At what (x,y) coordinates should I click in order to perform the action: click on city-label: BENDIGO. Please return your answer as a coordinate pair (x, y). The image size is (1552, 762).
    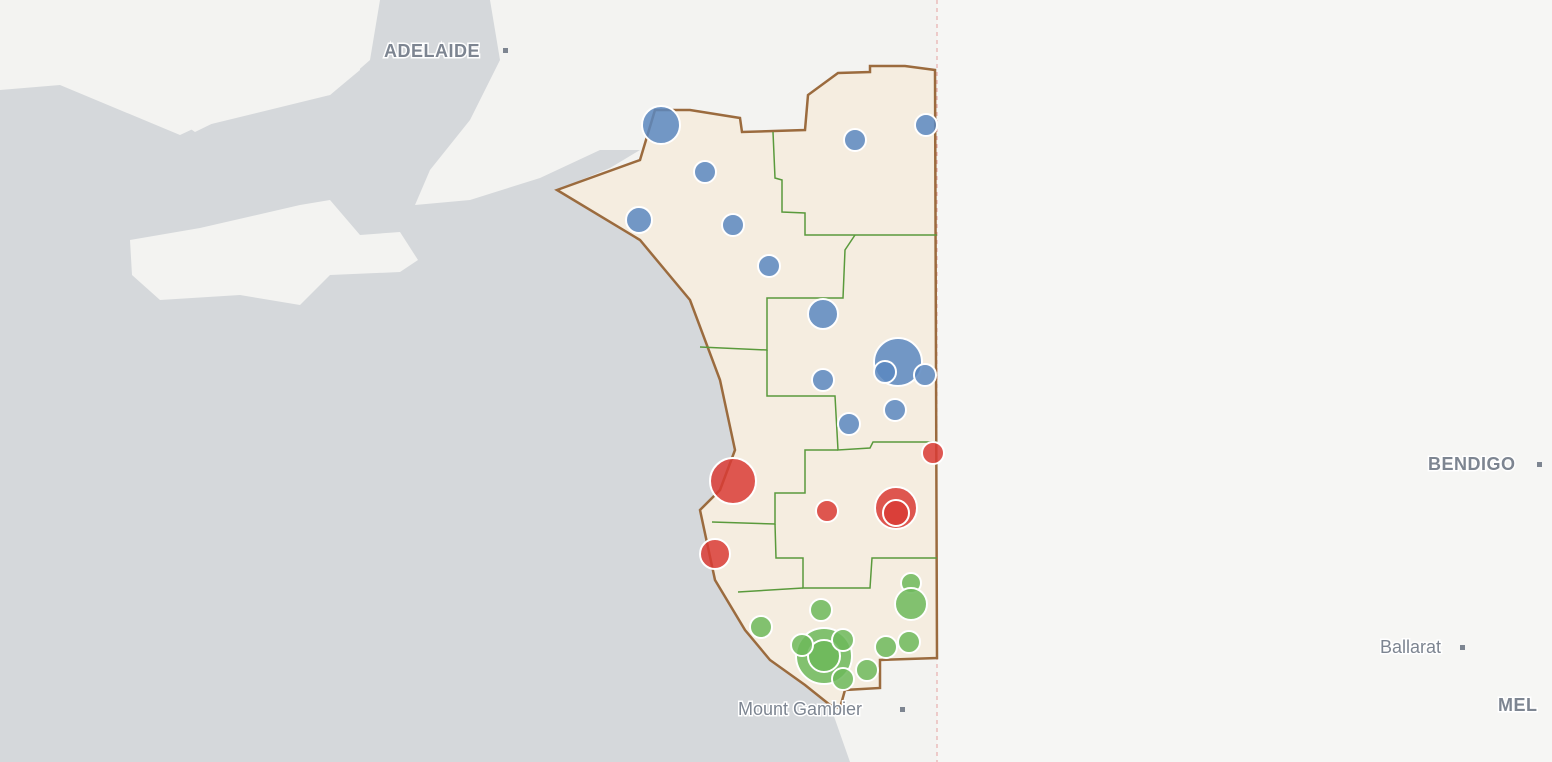
    Looking at the image, I should click on (1472, 464).